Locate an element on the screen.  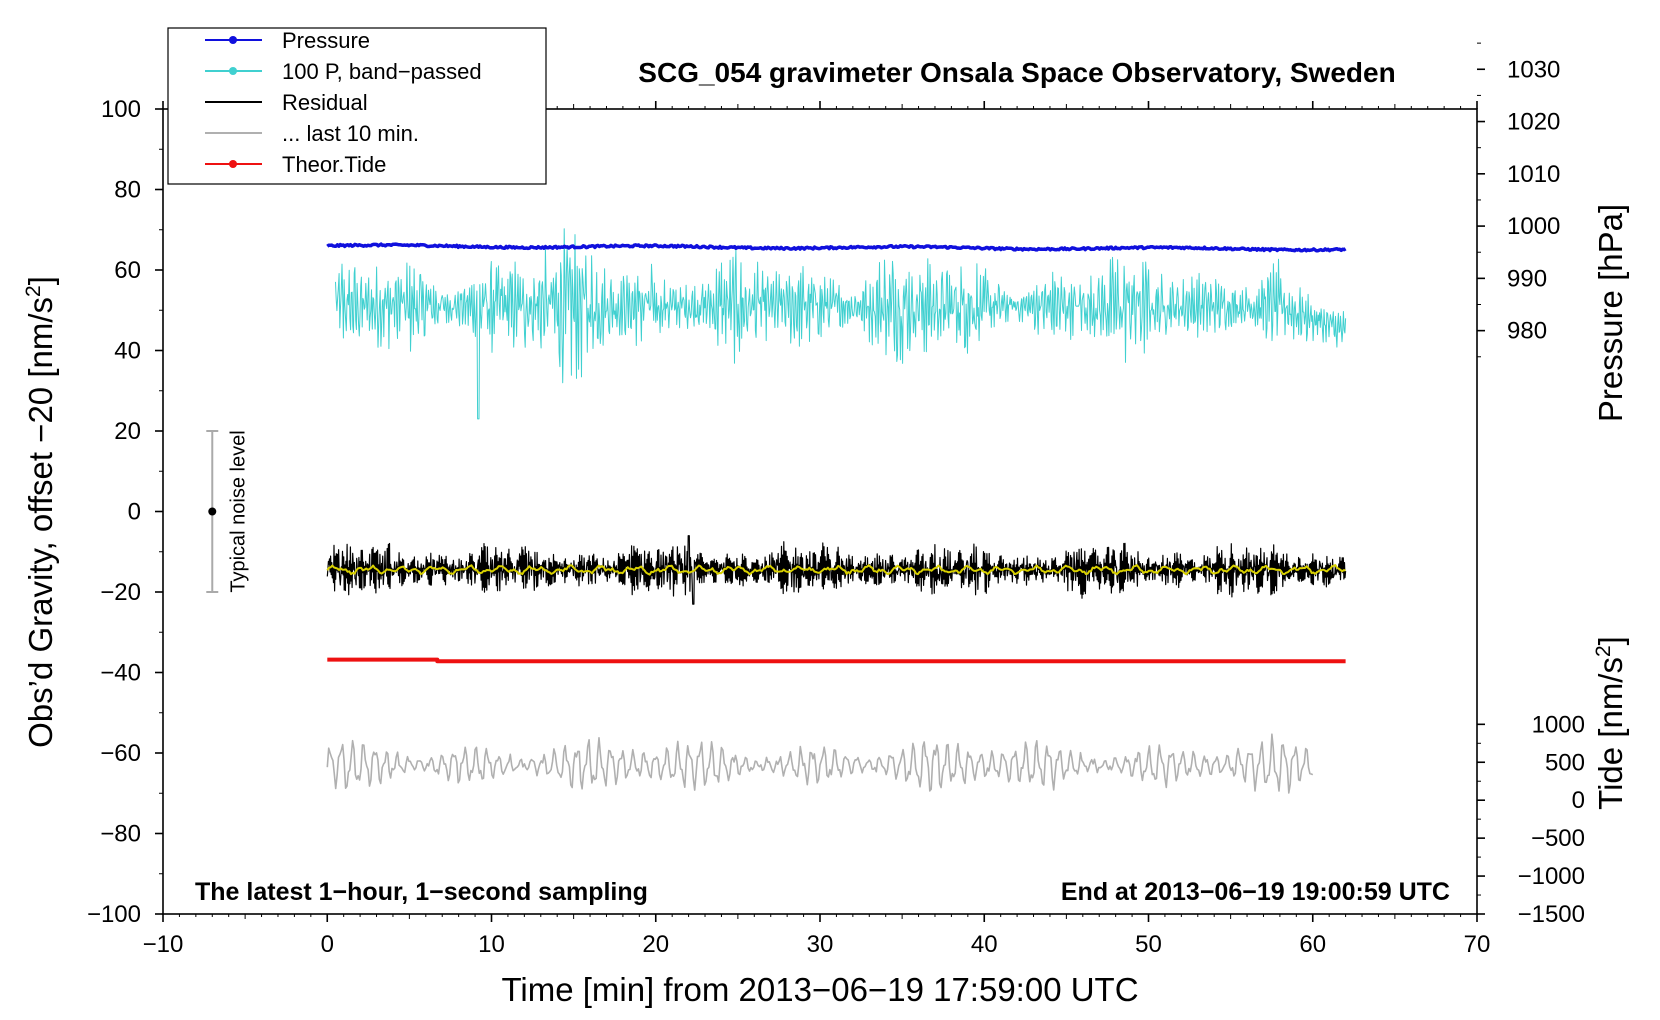
noise-center-dot is located at coordinates (212, 511).